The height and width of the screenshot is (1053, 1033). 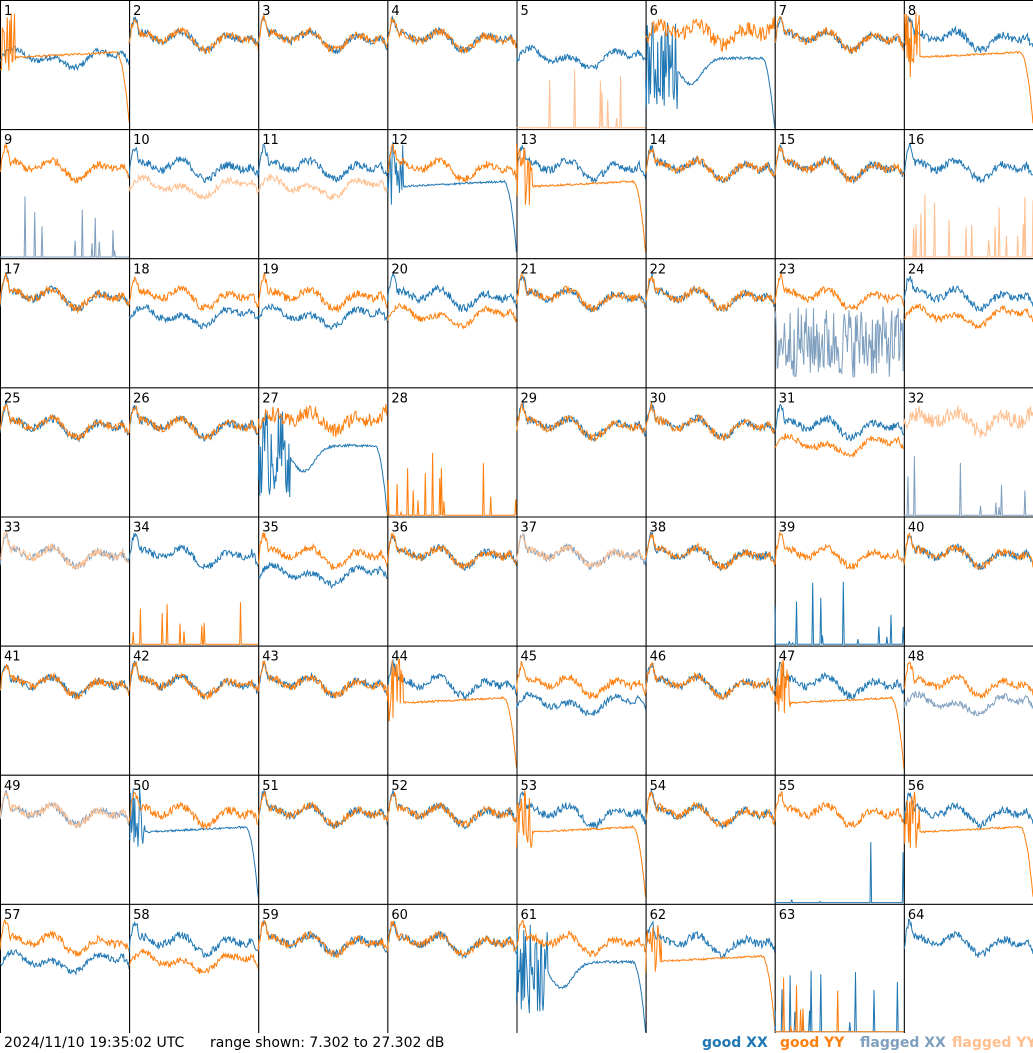 I want to click on panel-label: 33, so click(x=12, y=528).